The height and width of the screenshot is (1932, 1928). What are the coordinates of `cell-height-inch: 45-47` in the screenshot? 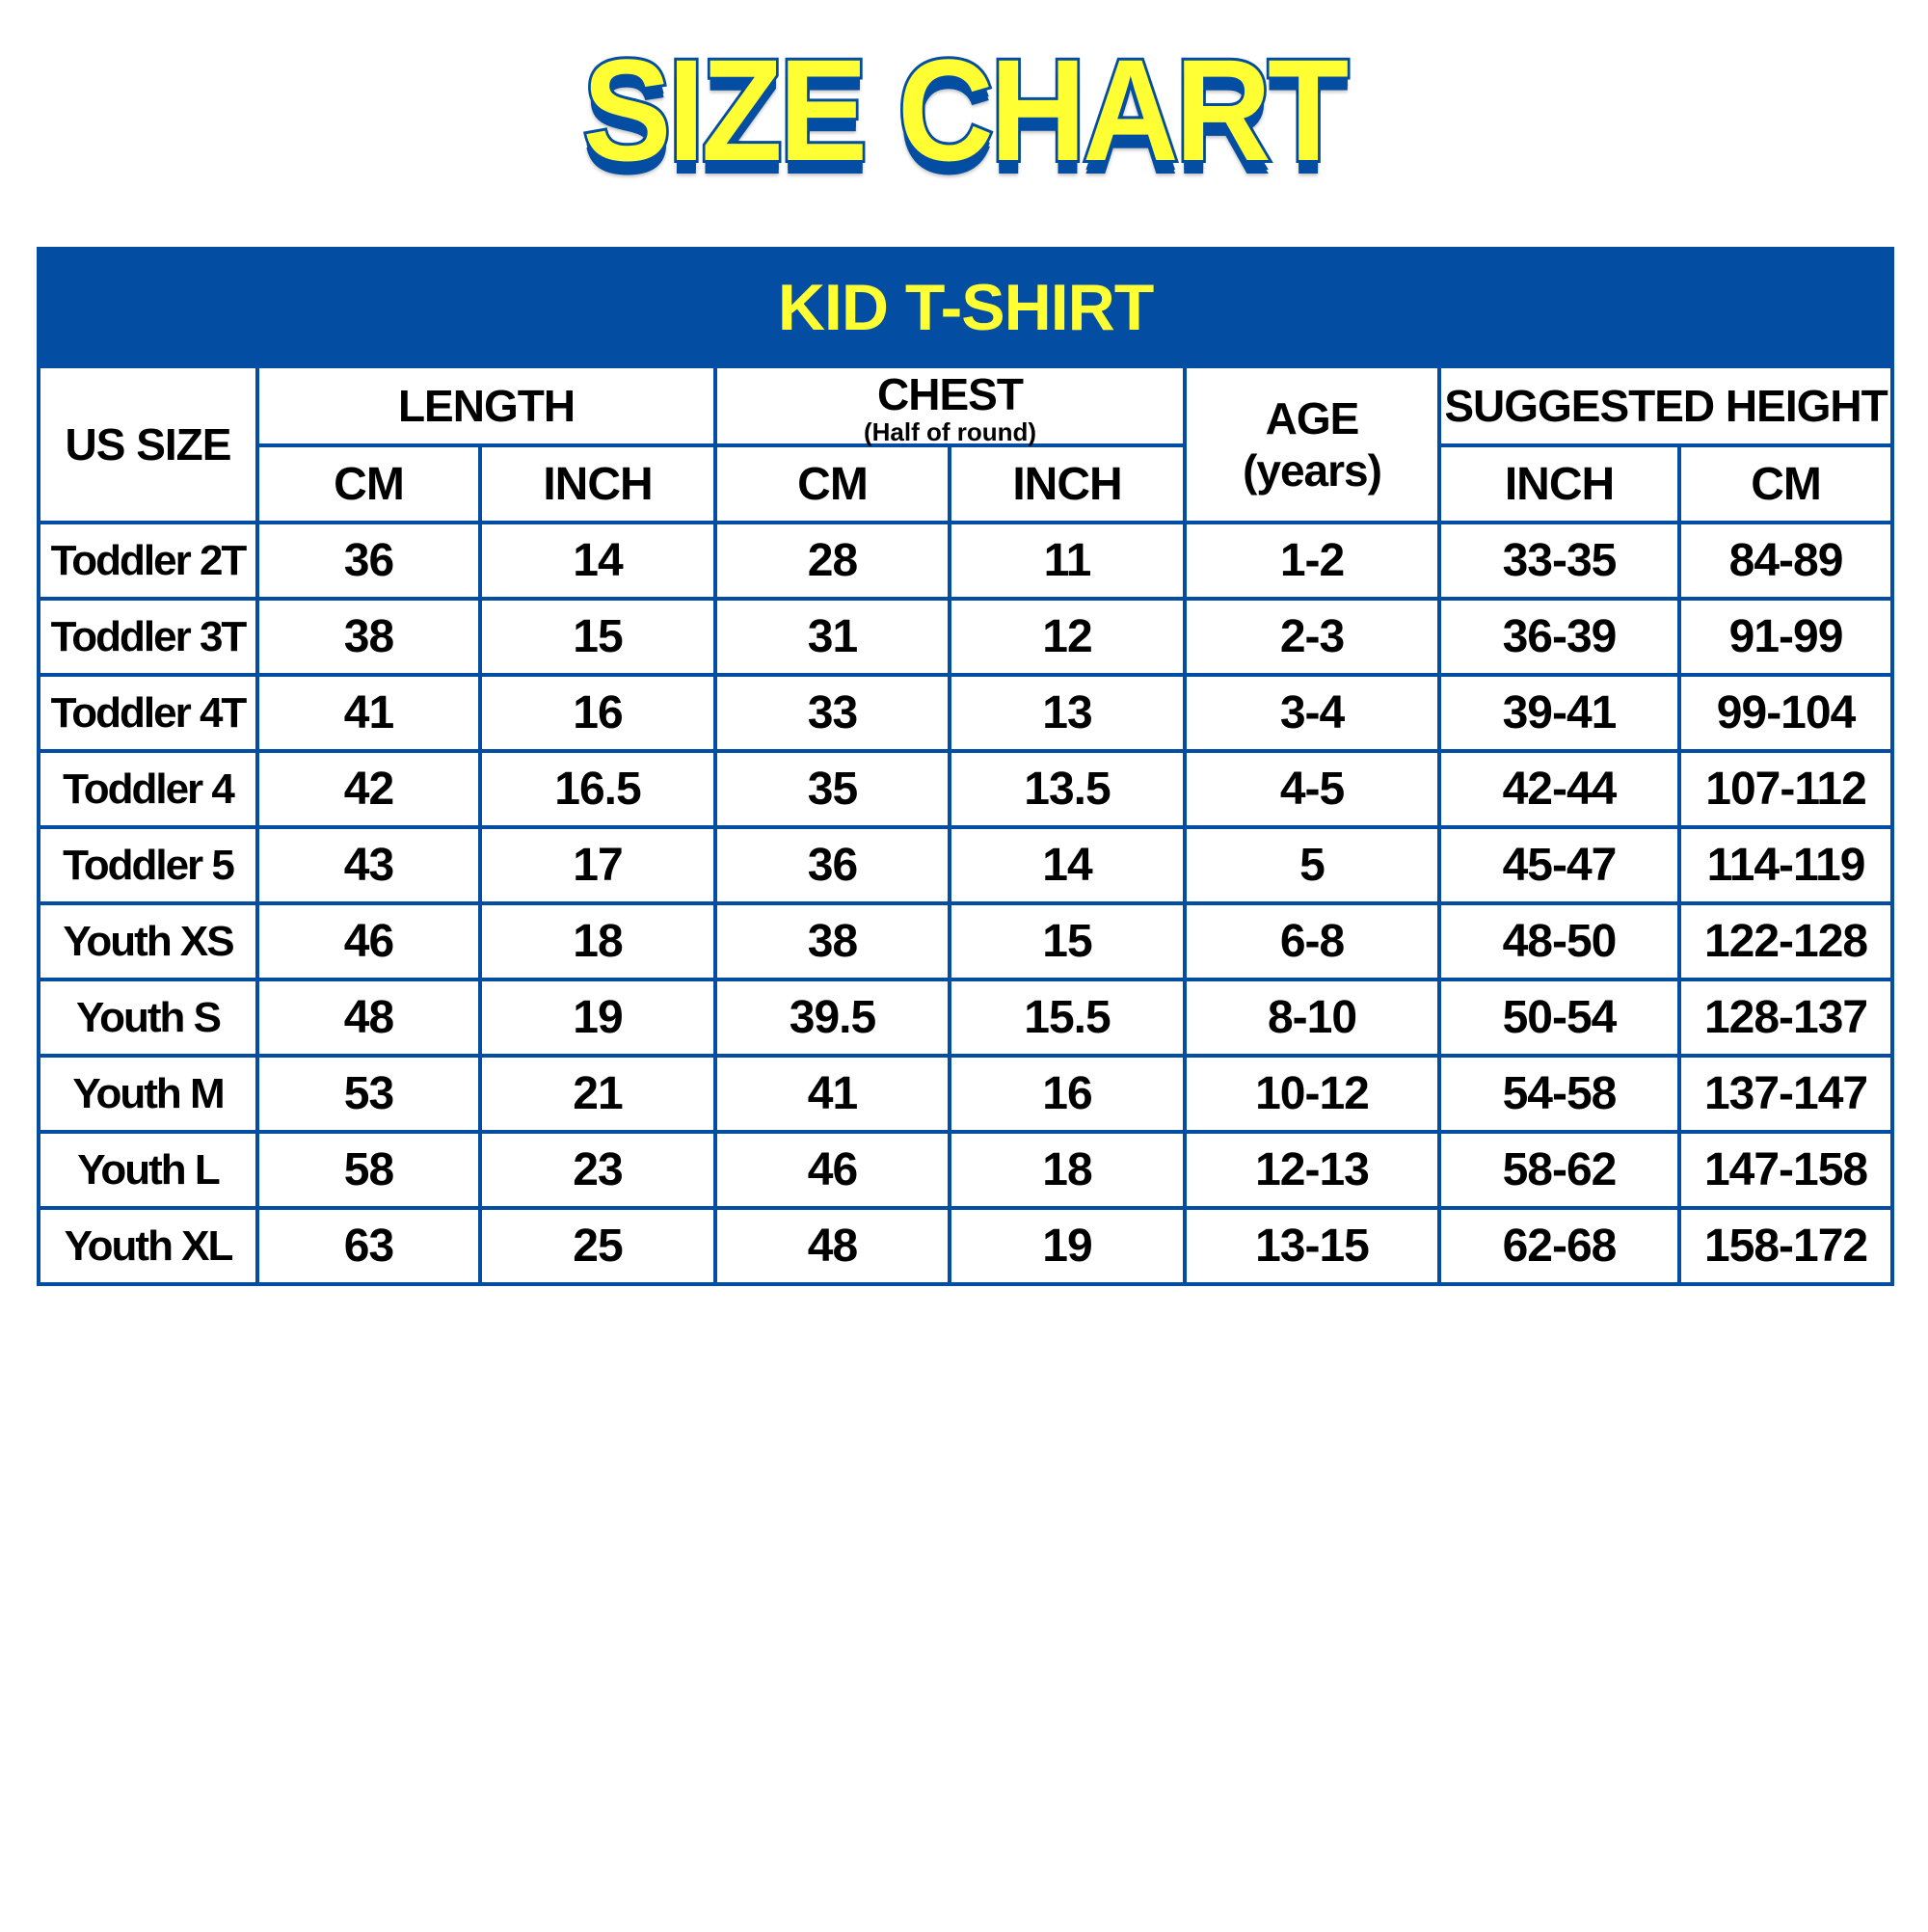 It's located at (1559, 865).